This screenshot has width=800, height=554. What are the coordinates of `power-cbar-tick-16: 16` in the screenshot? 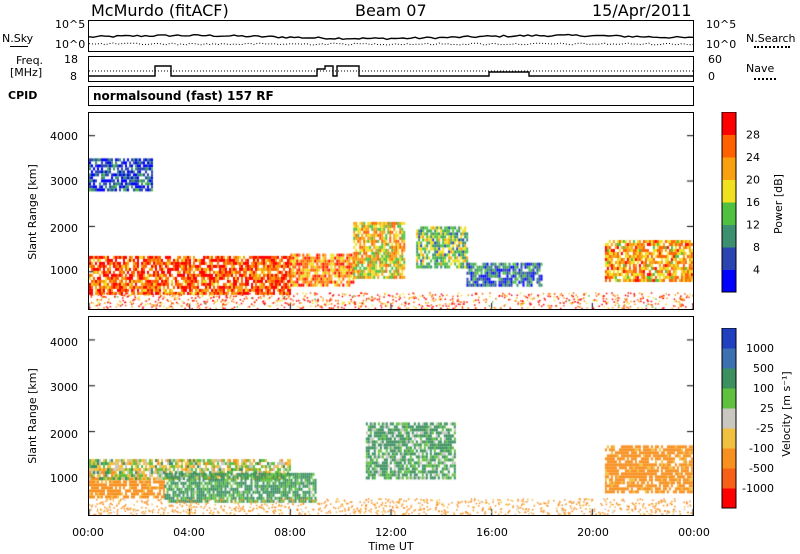 It's located at (753, 202).